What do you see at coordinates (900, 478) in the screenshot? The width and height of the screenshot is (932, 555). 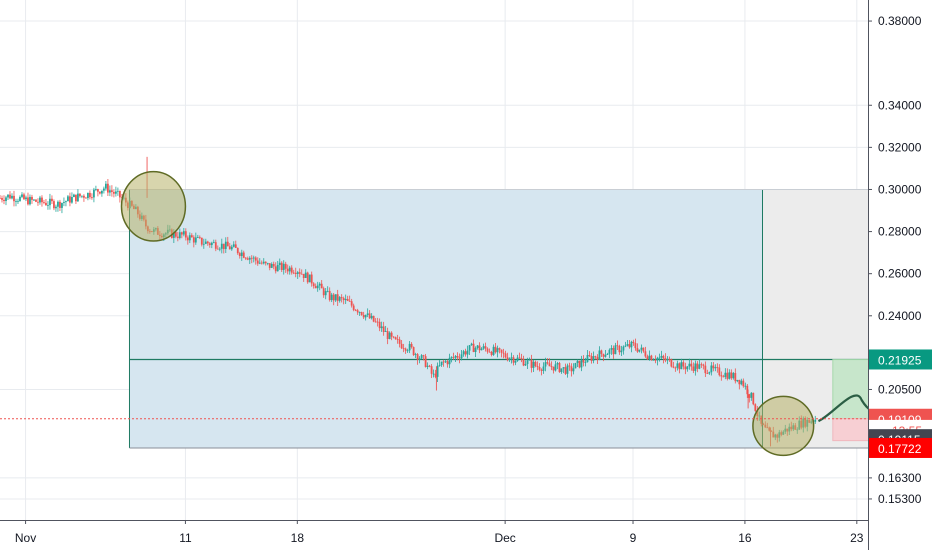 I see `y-tick-label: 0.16300` at bounding box center [900, 478].